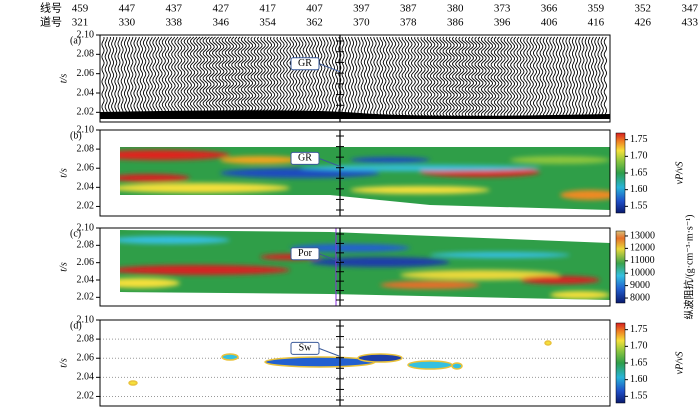  What do you see at coordinates (365, 175) in the screenshot?
I see `bands` at bounding box center [365, 175].